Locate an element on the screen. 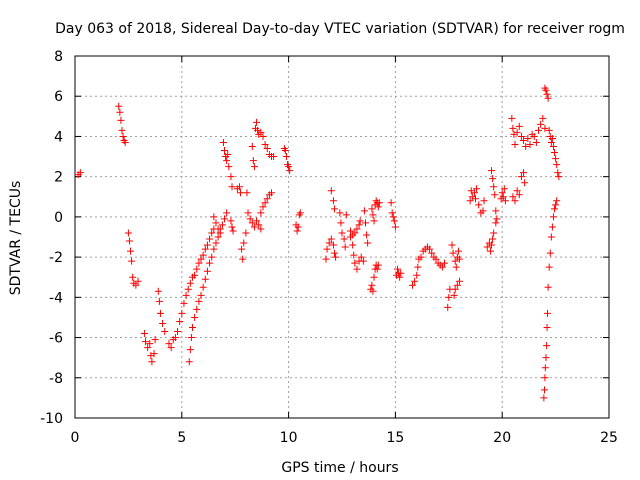 The height and width of the screenshot is (480, 640). x-tick-label: 5 is located at coordinates (181, 438).